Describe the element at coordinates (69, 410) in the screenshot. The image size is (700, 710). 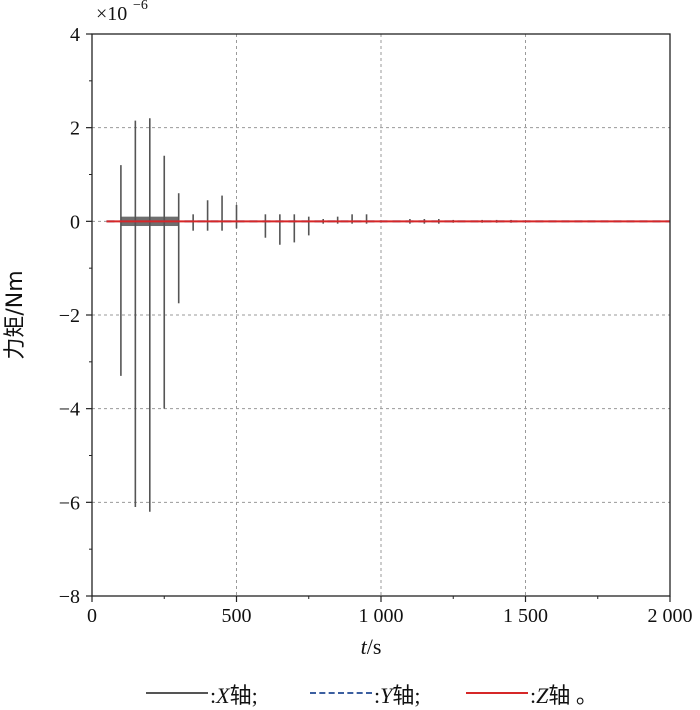
I see `y-tick-label: −4` at that location.